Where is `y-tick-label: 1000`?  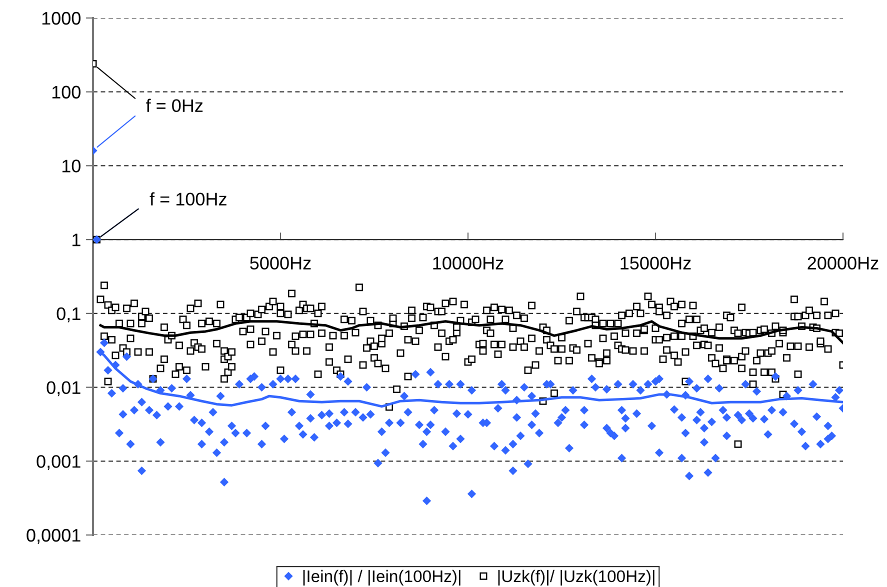 y-tick-label: 1000 is located at coordinates (61, 18).